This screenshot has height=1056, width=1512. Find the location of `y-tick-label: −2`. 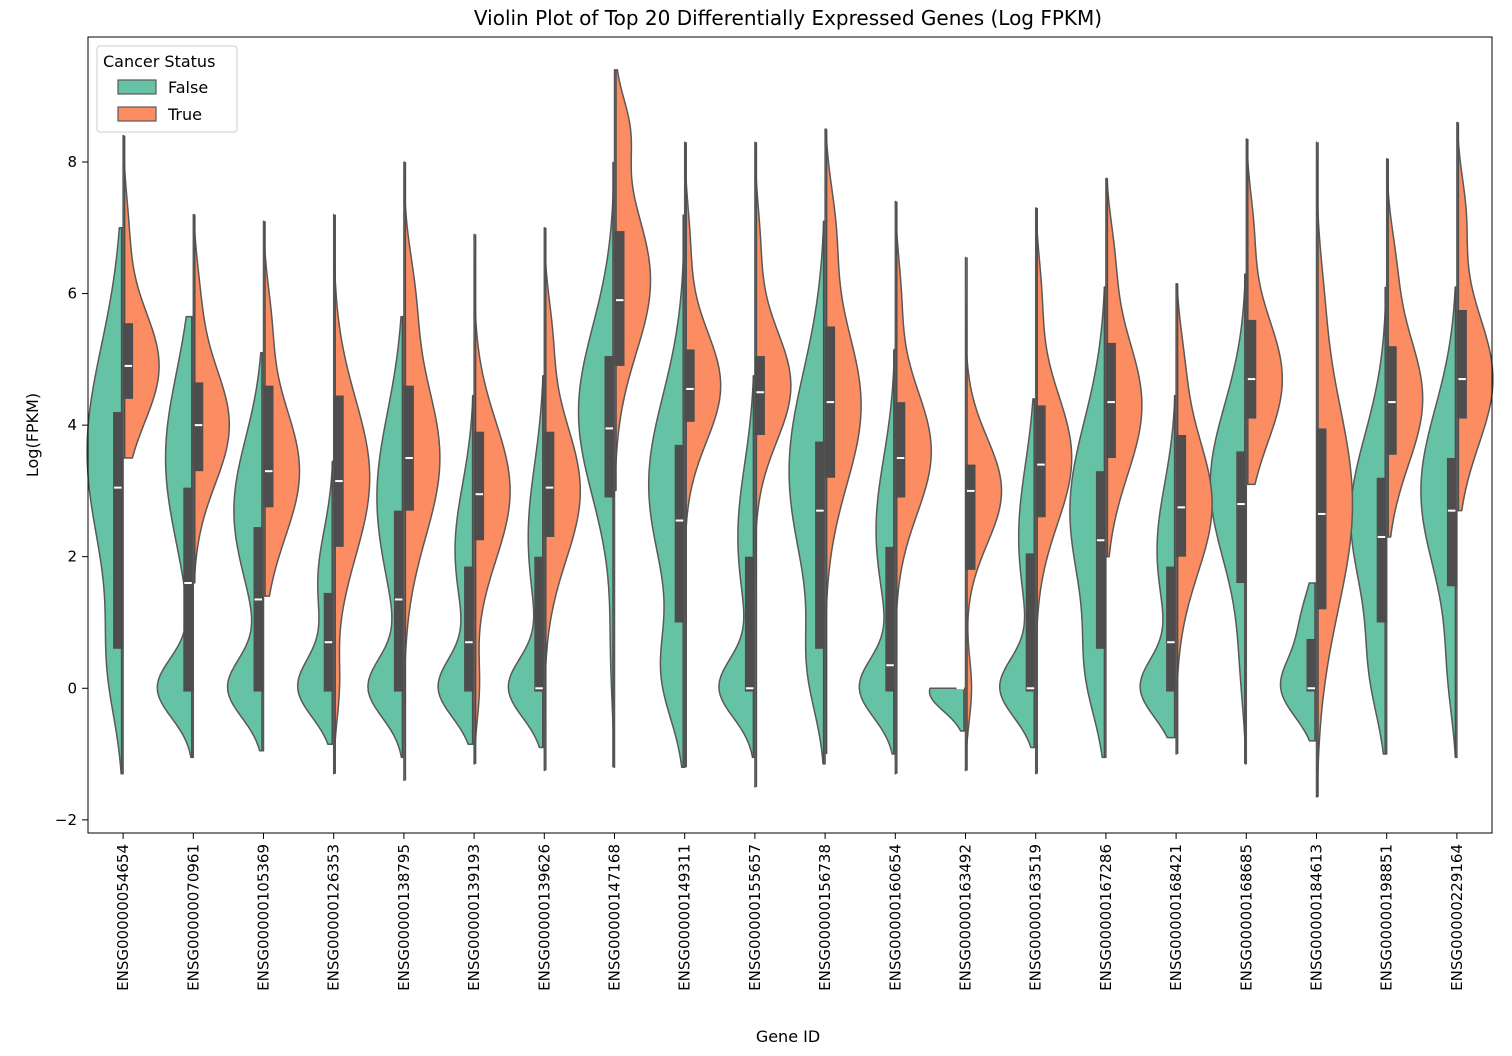

y-tick-label: −2 is located at coordinates (66, 820).